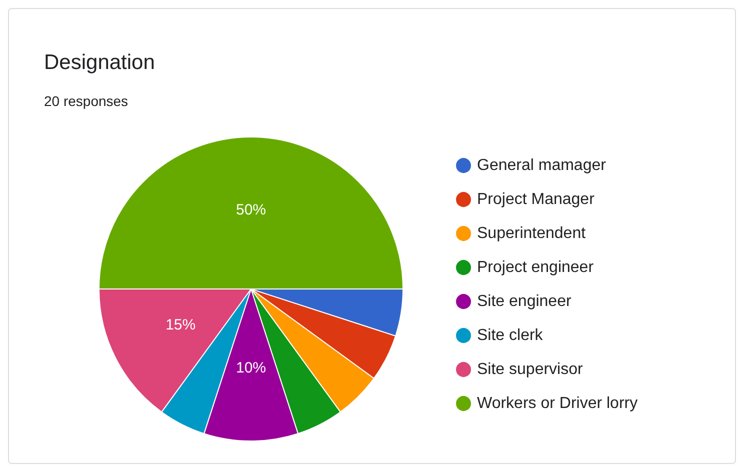 The height and width of the screenshot is (472, 744). Describe the element at coordinates (535, 267) in the screenshot. I see `legend-label: Project engineer` at that location.